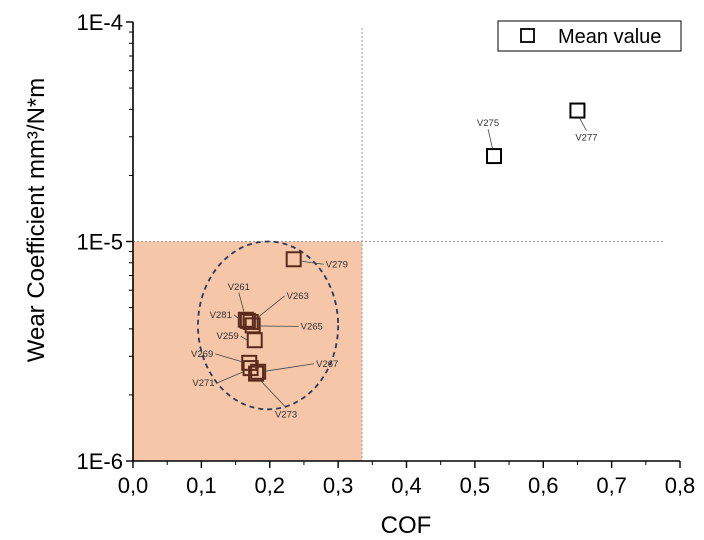 Image resolution: width=704 pixels, height=540 pixels. What do you see at coordinates (406, 525) in the screenshot?
I see `x-axis-title: COF` at bounding box center [406, 525].